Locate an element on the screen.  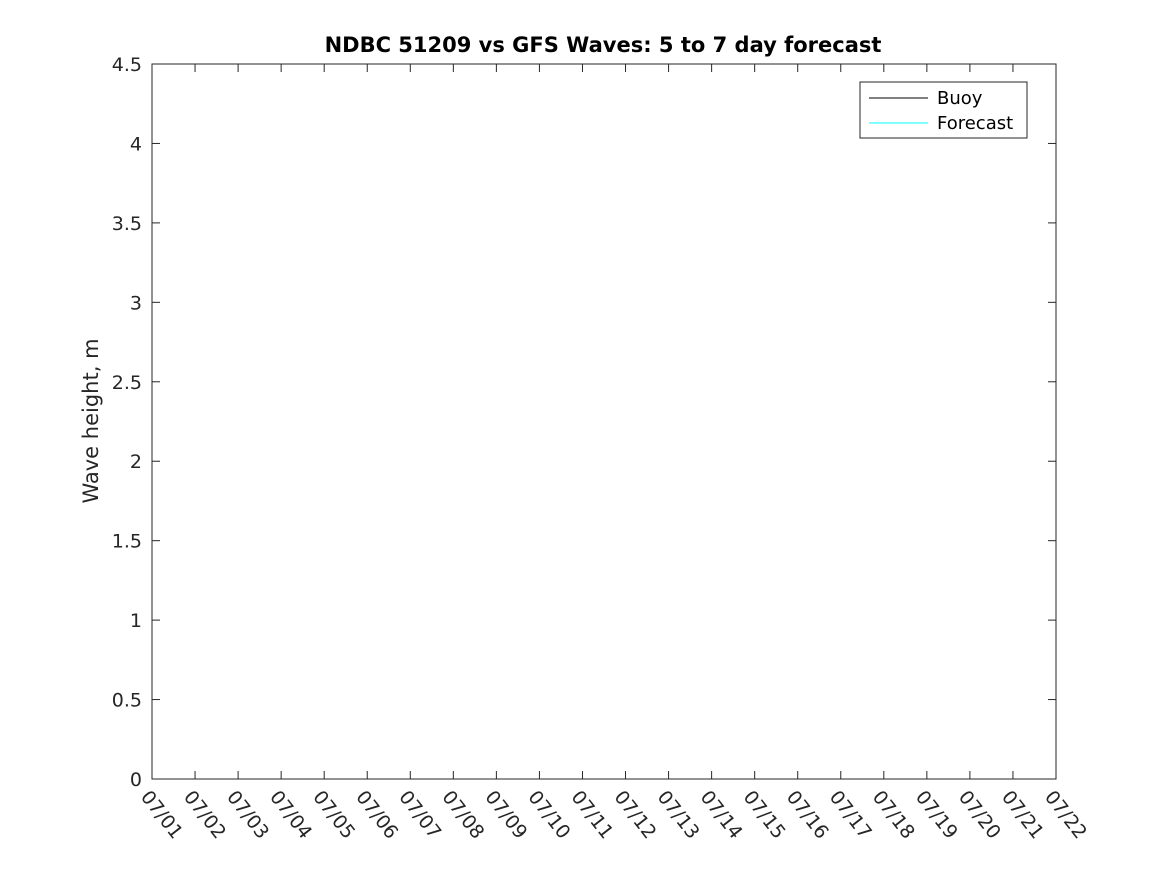
x-tick-label: 07/13 is located at coordinates (678, 815).